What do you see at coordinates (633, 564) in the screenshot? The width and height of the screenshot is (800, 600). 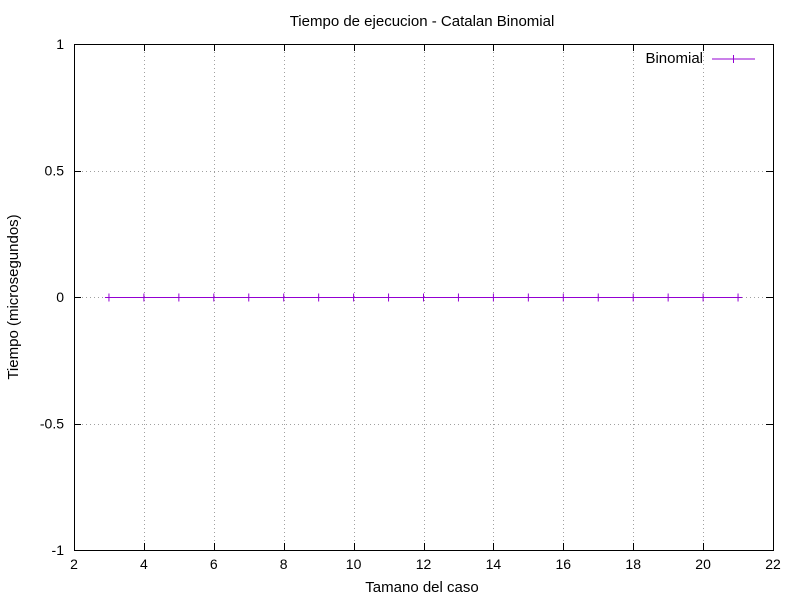 I see `x-tick-label: 18` at bounding box center [633, 564].